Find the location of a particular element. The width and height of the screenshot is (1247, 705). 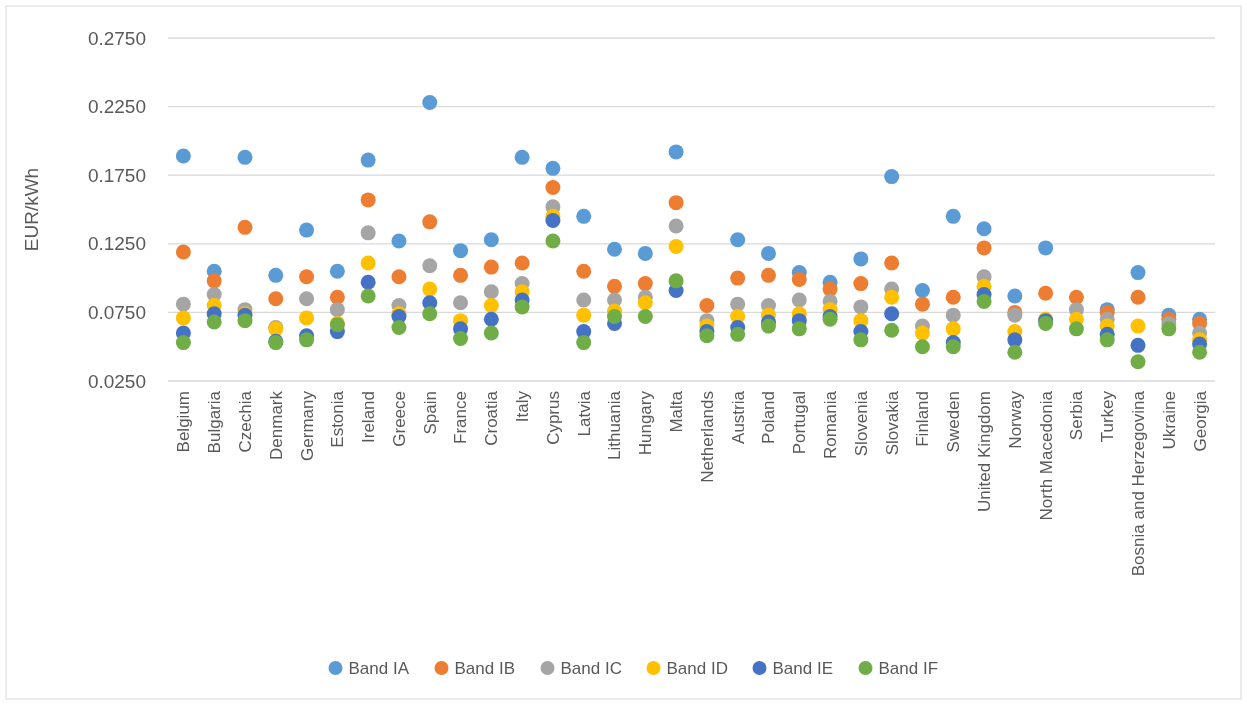

x-tick-label: Sweden is located at coordinates (954, 422).